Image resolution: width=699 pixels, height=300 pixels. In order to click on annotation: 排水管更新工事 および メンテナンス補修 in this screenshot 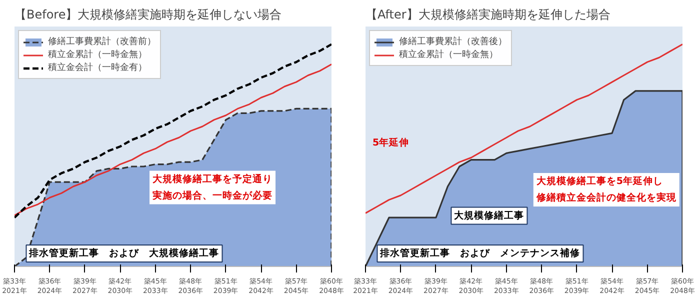, I will do `click(480, 253)`.